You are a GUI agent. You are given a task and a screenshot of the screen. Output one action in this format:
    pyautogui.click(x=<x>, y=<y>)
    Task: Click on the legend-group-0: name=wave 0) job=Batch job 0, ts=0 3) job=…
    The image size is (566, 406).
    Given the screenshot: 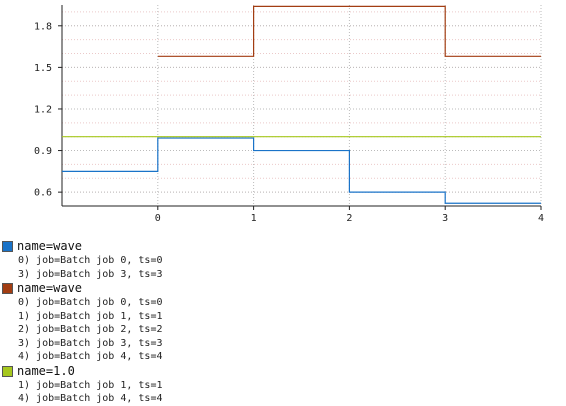 What is the action you would take?
    pyautogui.click(x=282, y=260)
    